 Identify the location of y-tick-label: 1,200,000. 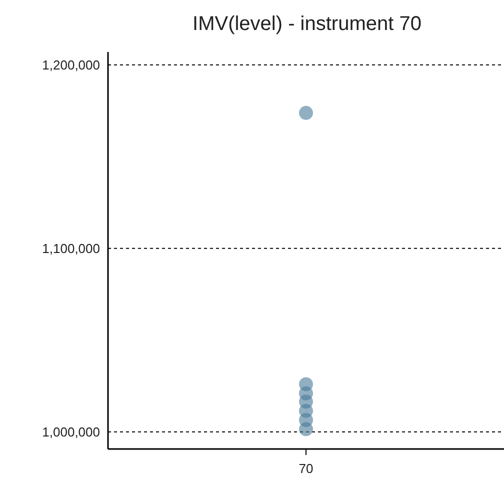
(71, 64).